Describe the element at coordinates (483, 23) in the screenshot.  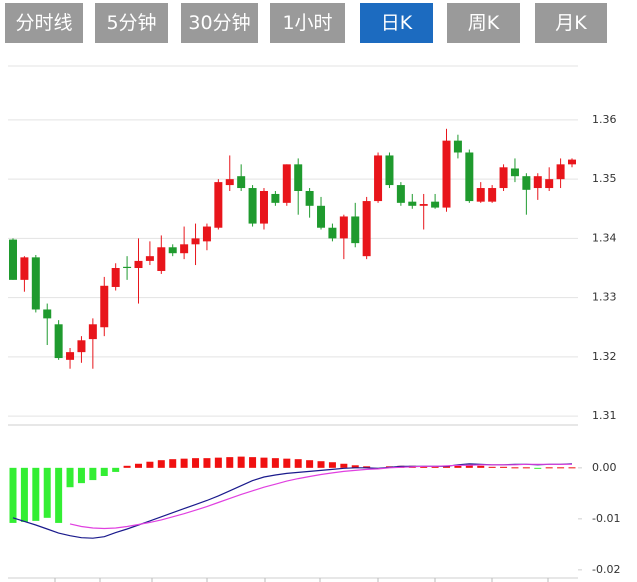
I see `tab: 周K` at that location.